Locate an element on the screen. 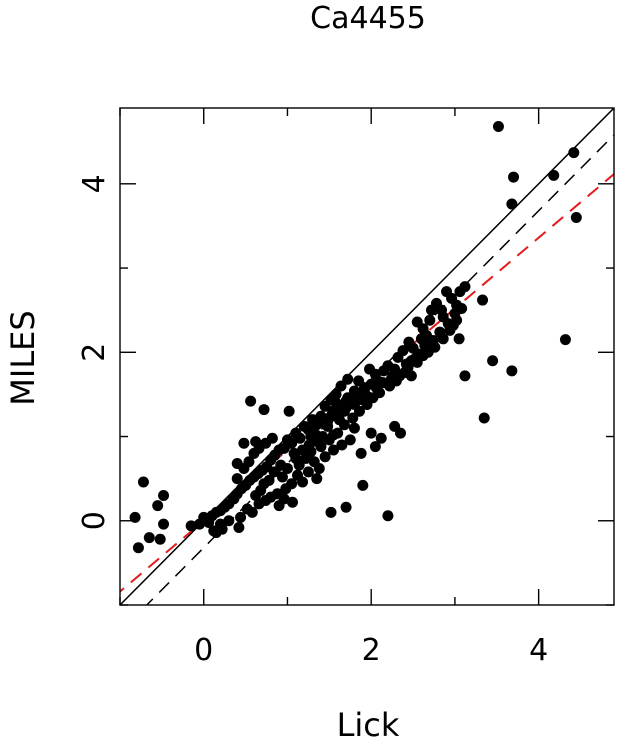 Image resolution: width=618 pixels, height=742 pixels. chart-title: Ca4455 is located at coordinates (368, 18).